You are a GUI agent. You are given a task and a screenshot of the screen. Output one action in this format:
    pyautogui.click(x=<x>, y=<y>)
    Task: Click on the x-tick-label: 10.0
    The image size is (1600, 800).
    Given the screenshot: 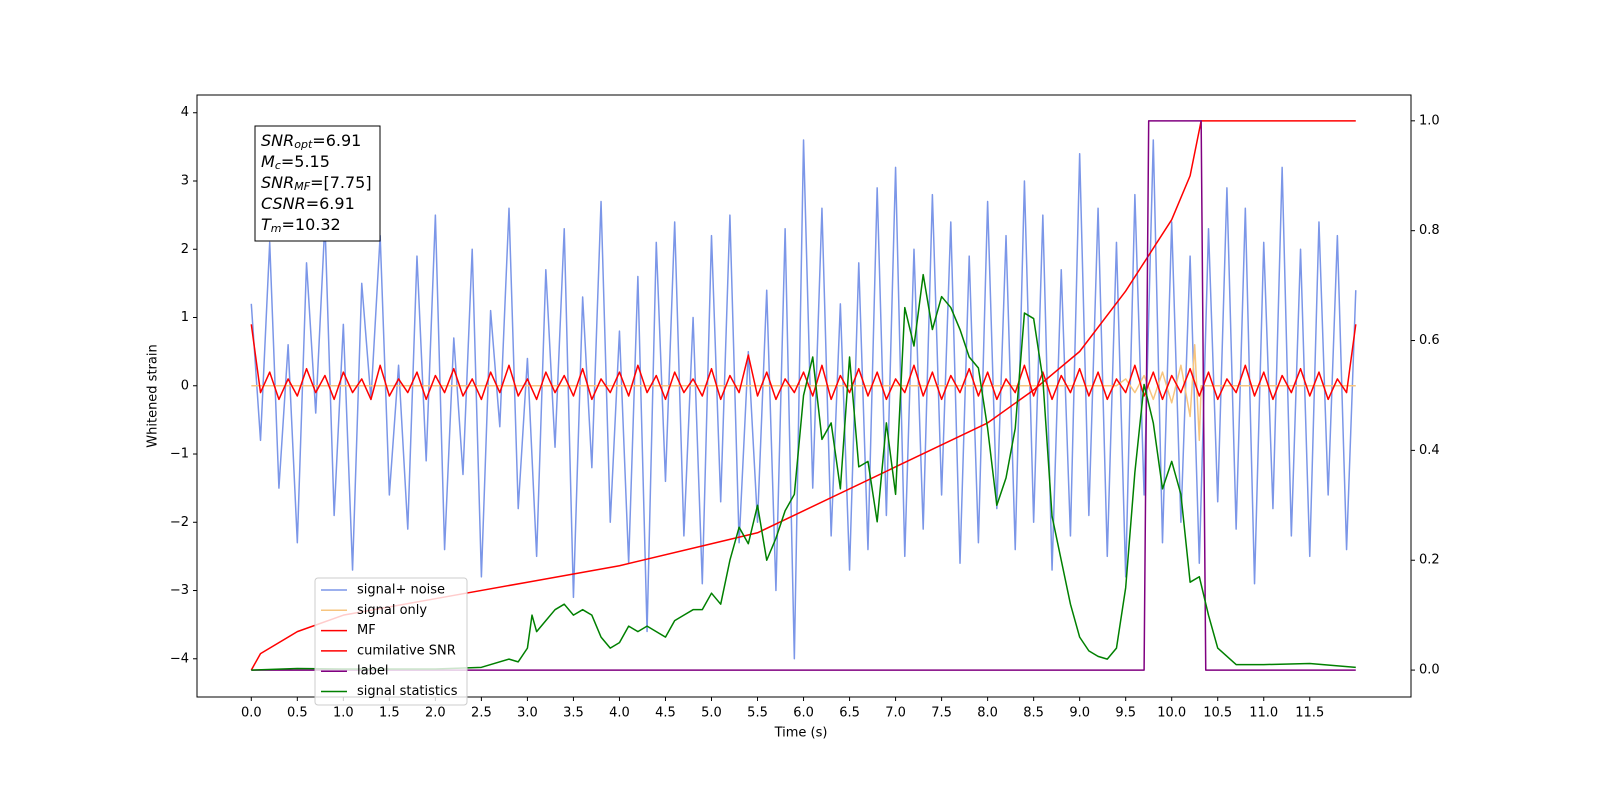 What is the action you would take?
    pyautogui.click(x=1171, y=713)
    